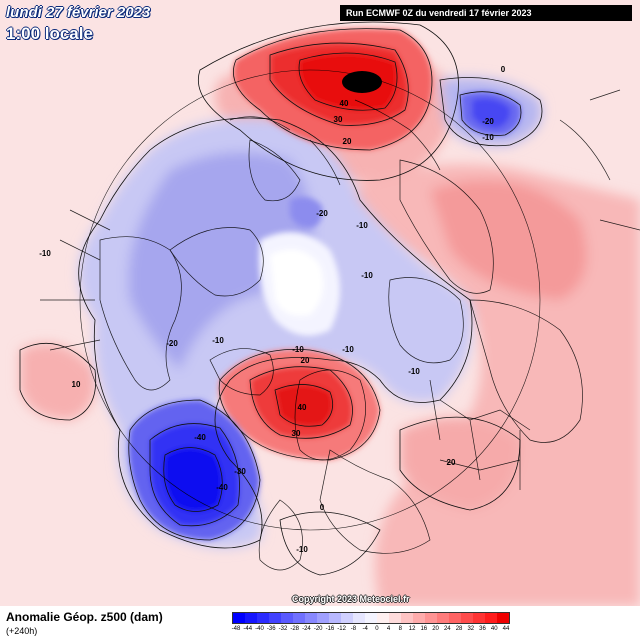 The width and height of the screenshot is (640, 640). I want to click on colorbar-tick-label: -20, so click(318, 629).